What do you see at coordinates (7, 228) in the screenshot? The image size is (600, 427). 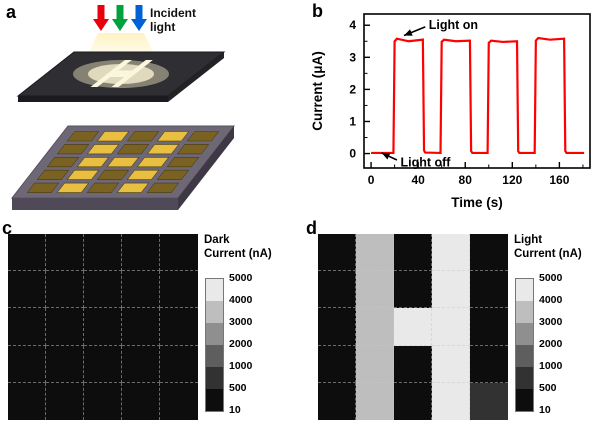 I see `panel-c-label: c` at bounding box center [7, 228].